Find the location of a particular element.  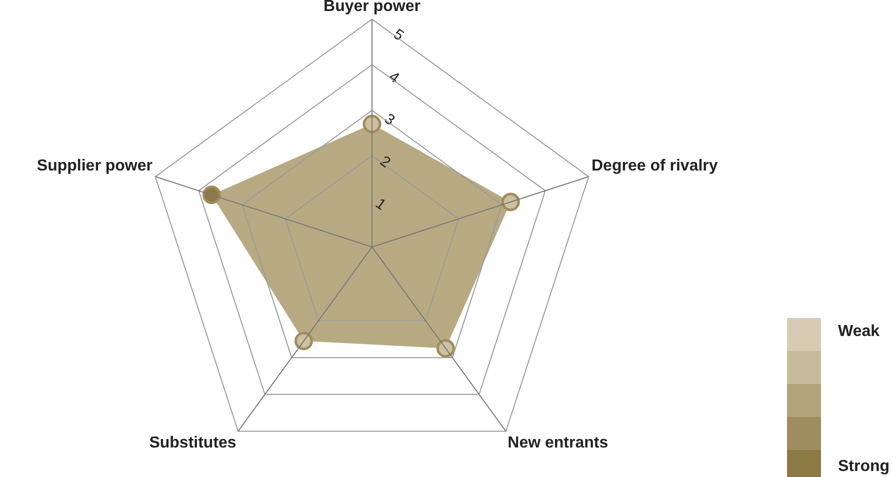

spoke-label: Buyer power is located at coordinates (372, 8).